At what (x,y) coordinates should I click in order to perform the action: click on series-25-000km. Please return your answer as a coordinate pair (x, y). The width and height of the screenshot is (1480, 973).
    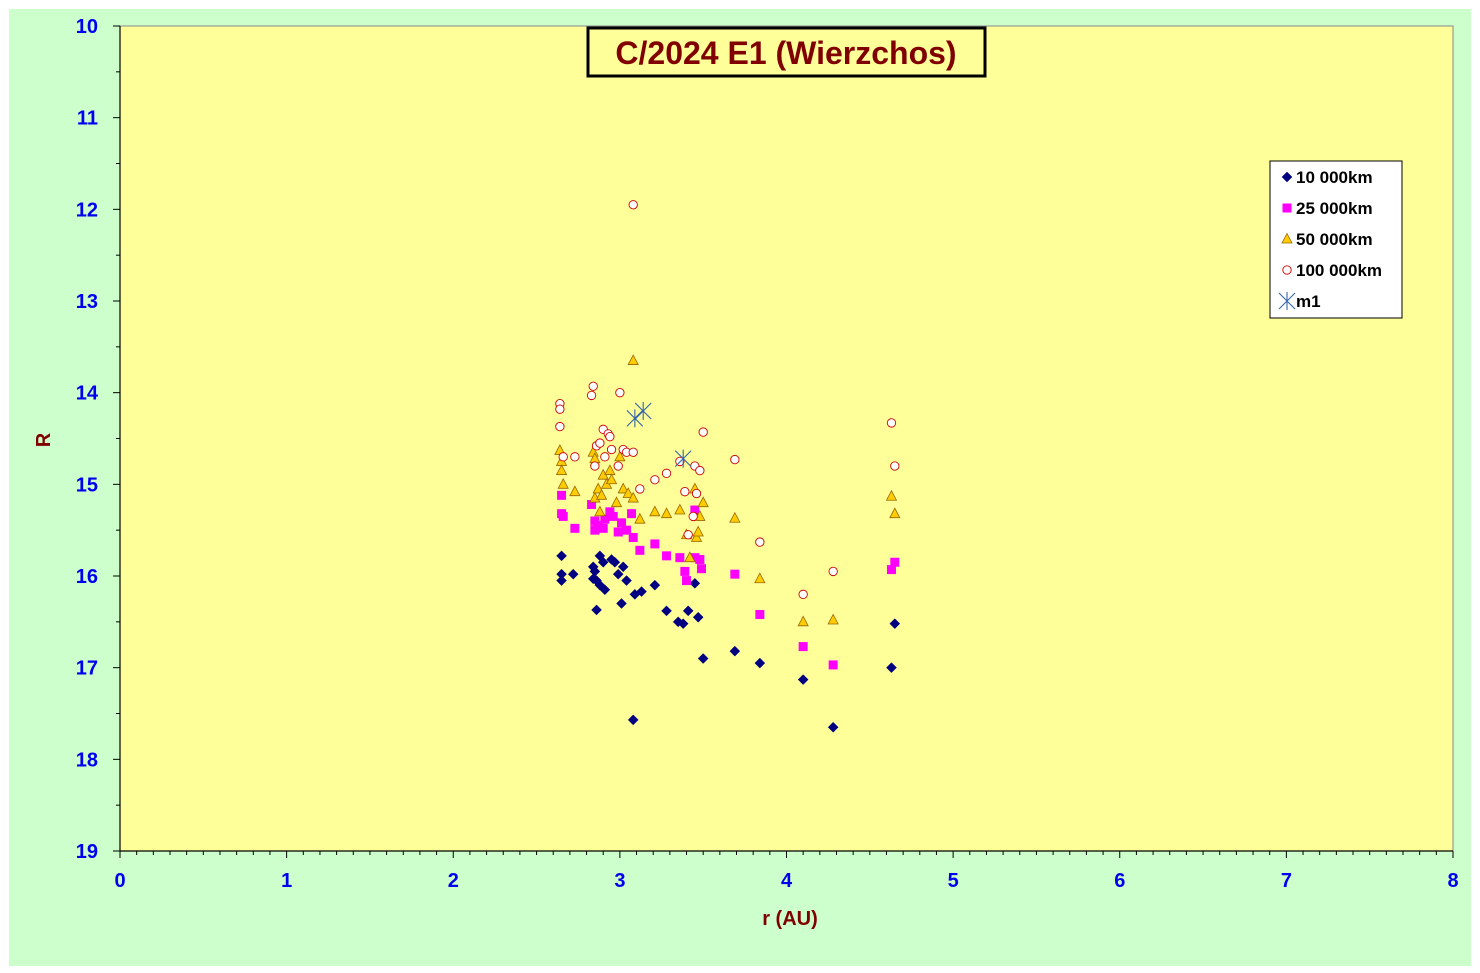
    Looking at the image, I should click on (728, 580).